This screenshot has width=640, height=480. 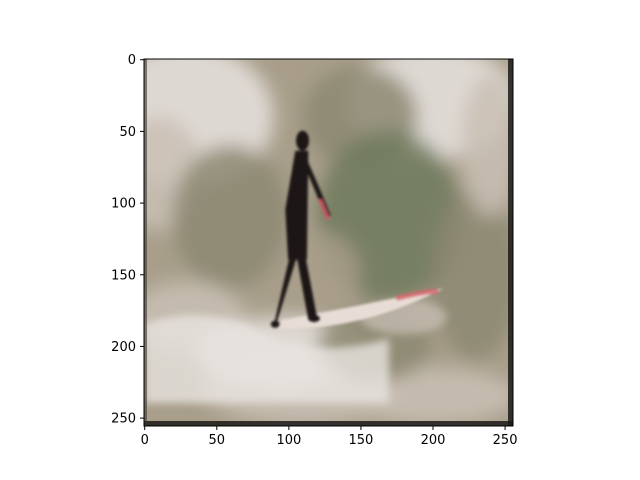 What do you see at coordinates (217, 440) in the screenshot?
I see `x-tick-label: 50` at bounding box center [217, 440].